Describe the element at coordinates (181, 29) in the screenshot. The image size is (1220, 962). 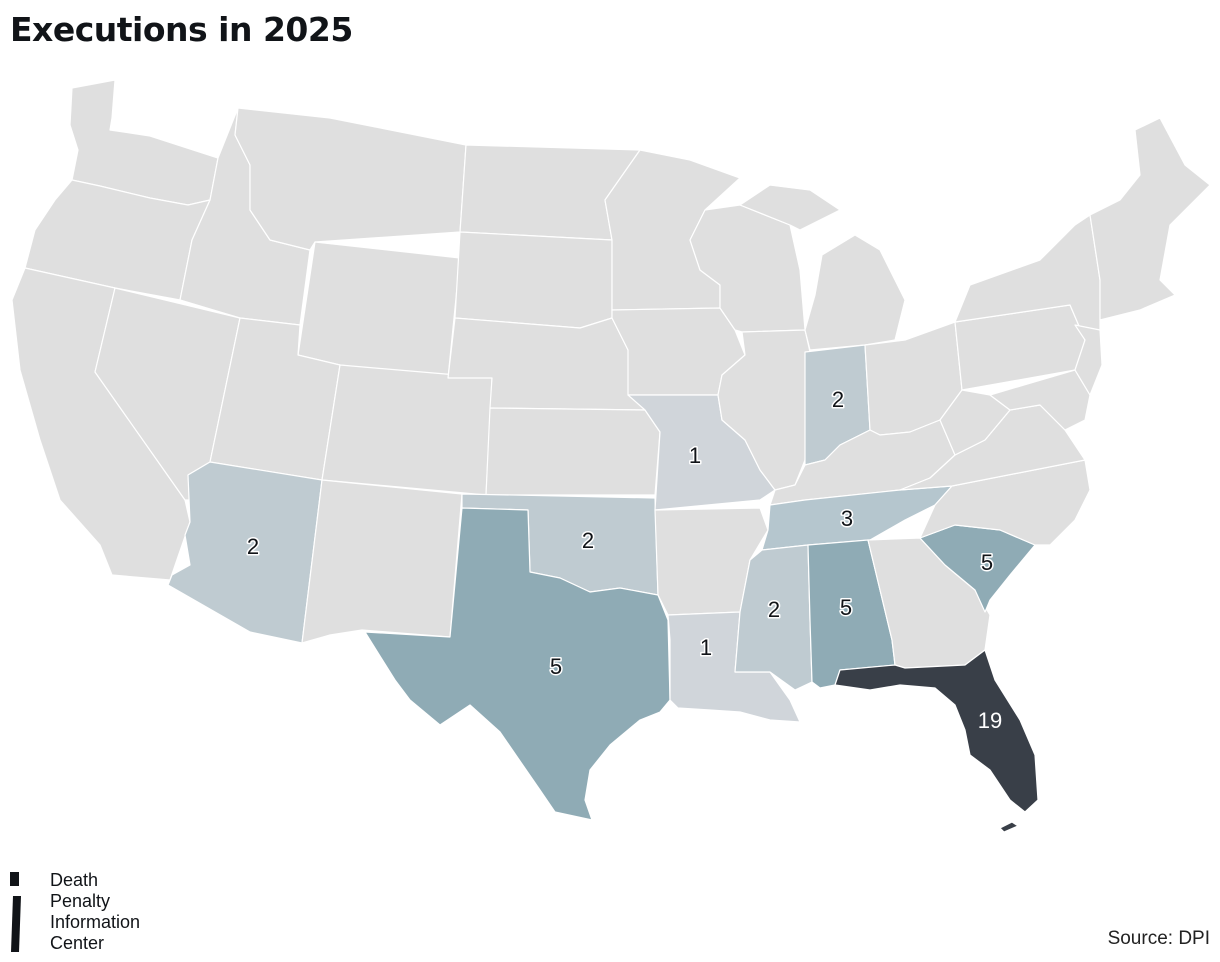
I see `chart-title: Executions in 2025` at that location.